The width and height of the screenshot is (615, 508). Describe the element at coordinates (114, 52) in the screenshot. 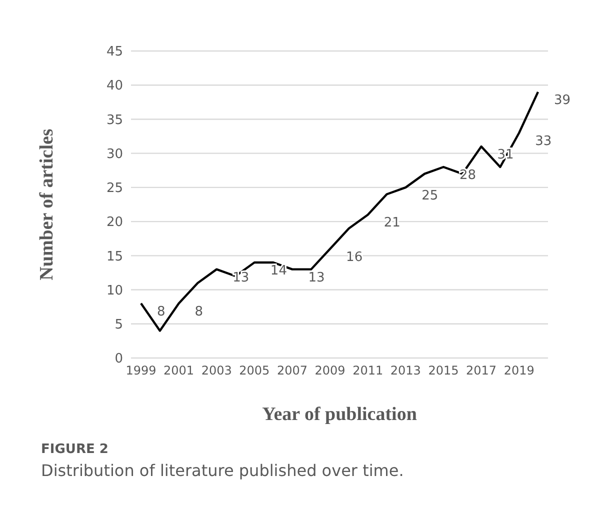

I see `y-tick-label: 45` at that location.